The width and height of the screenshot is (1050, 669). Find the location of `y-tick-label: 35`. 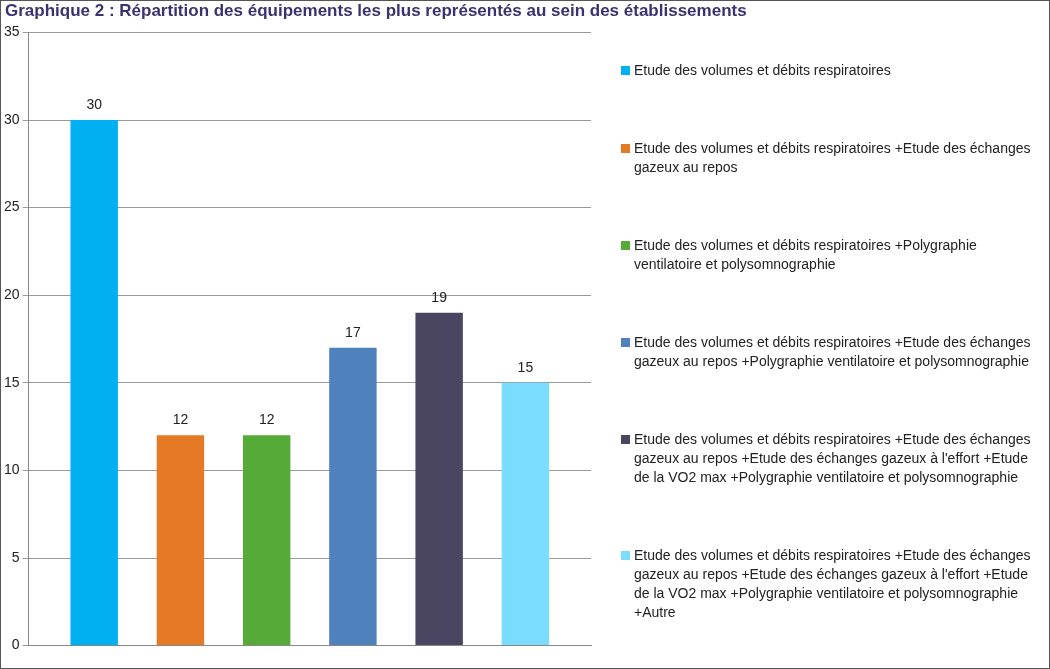

y-tick-label: 35 is located at coordinates (11, 31).